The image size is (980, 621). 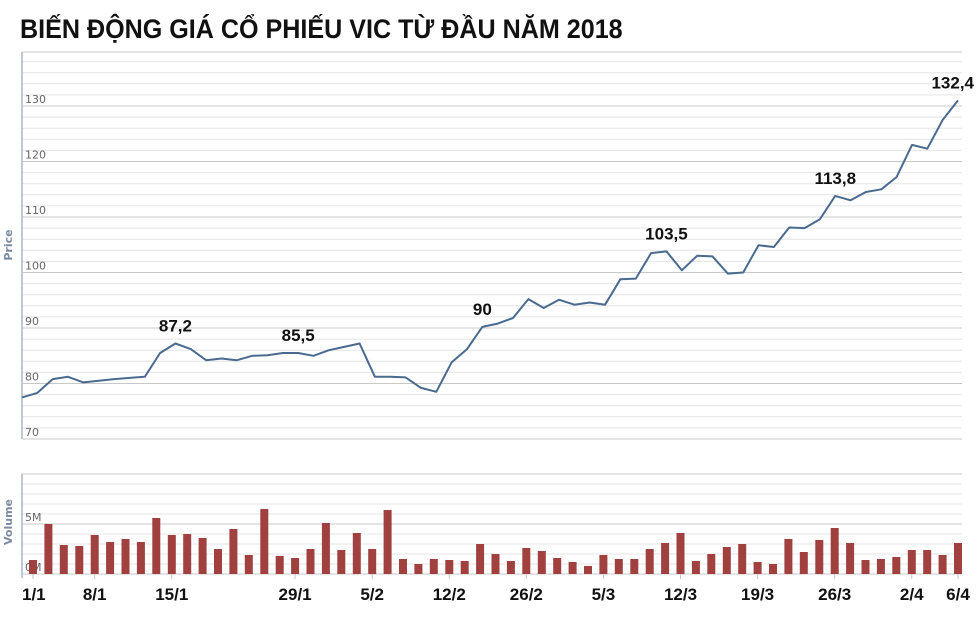 I want to click on x-tick-label: 1/1, so click(x=34, y=594).